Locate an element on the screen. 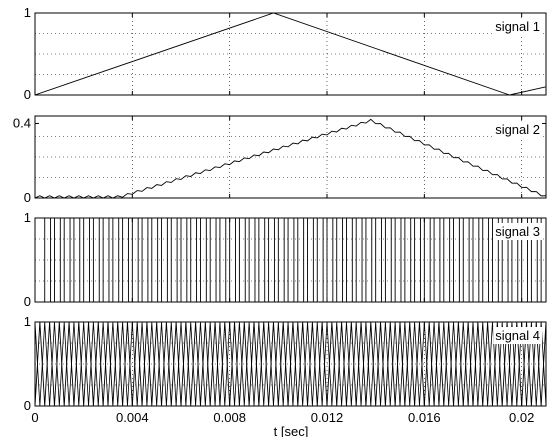 The height and width of the screenshot is (437, 549). signal-label: signal 3 is located at coordinates (517, 231).